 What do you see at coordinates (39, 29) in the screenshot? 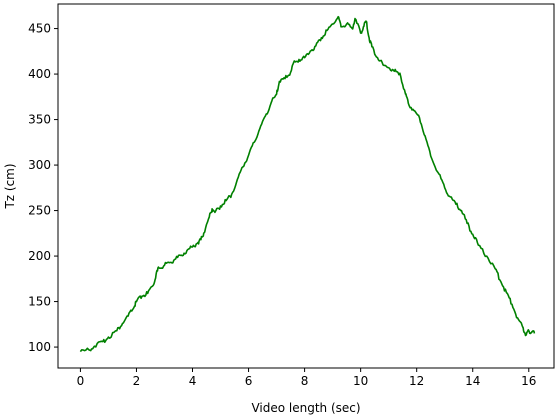
I see `y-tick-label: 450` at bounding box center [39, 29].